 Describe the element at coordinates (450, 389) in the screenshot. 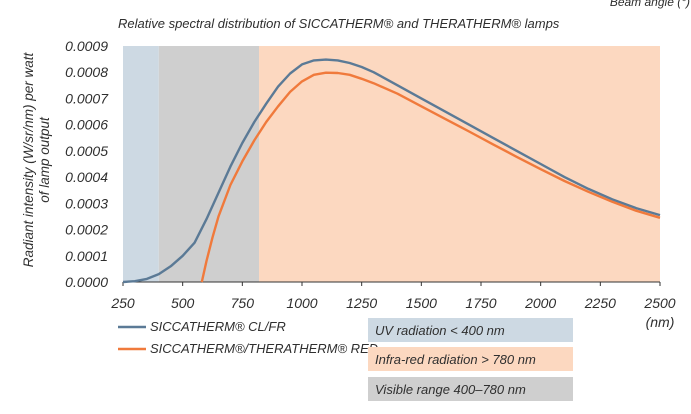

I see `legend-region-visible-label: Visible range 400–780 nm` at that location.